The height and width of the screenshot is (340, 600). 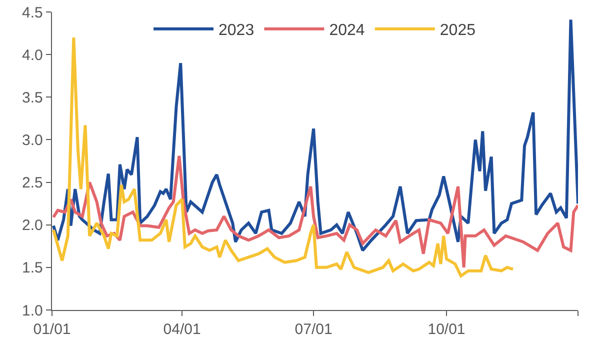 I want to click on y-tick-label: 1.0, so click(x=32, y=311).